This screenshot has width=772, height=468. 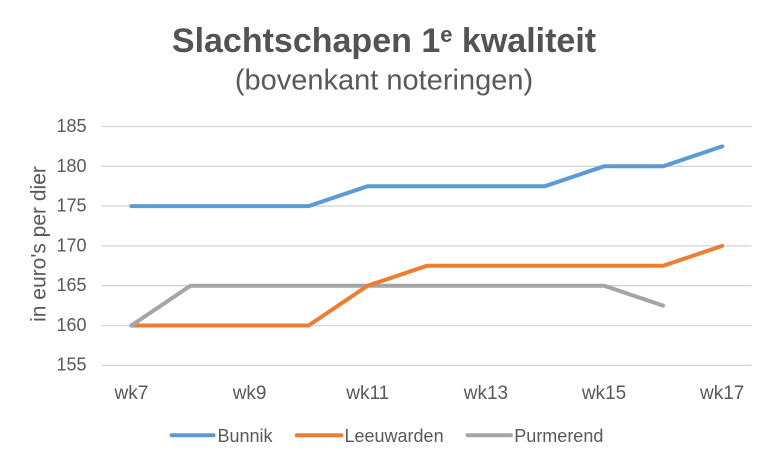 I want to click on svg-text: 180, so click(x=71, y=166).